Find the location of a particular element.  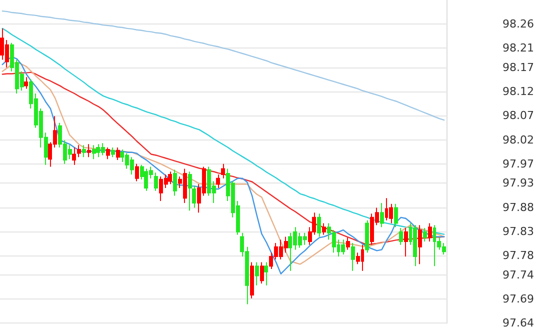

y-tick-label: 97.93 is located at coordinates (518, 183).